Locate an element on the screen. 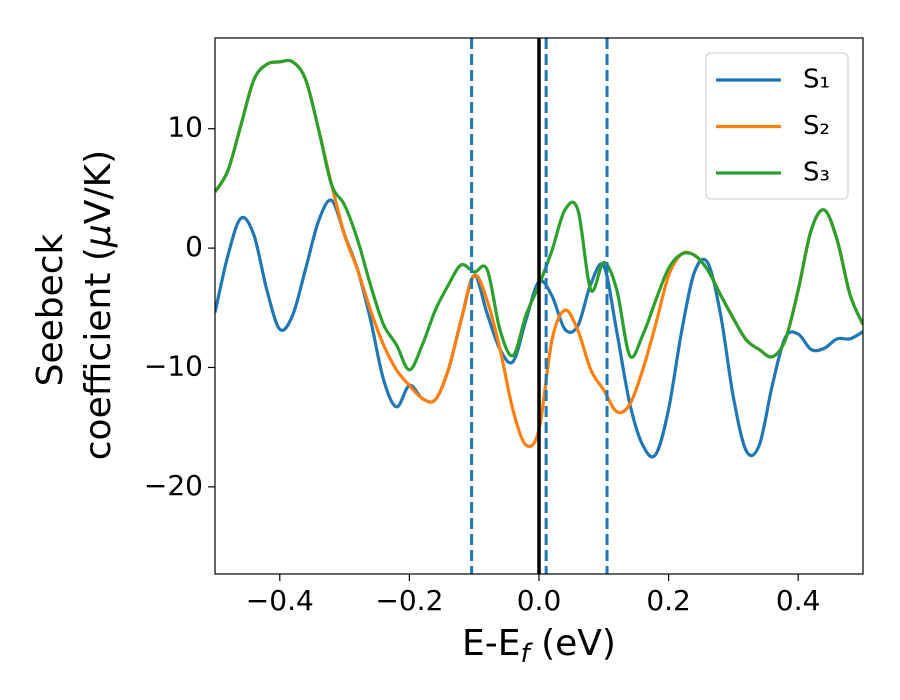  x-tick-label: −0.4 is located at coordinates (280, 600).